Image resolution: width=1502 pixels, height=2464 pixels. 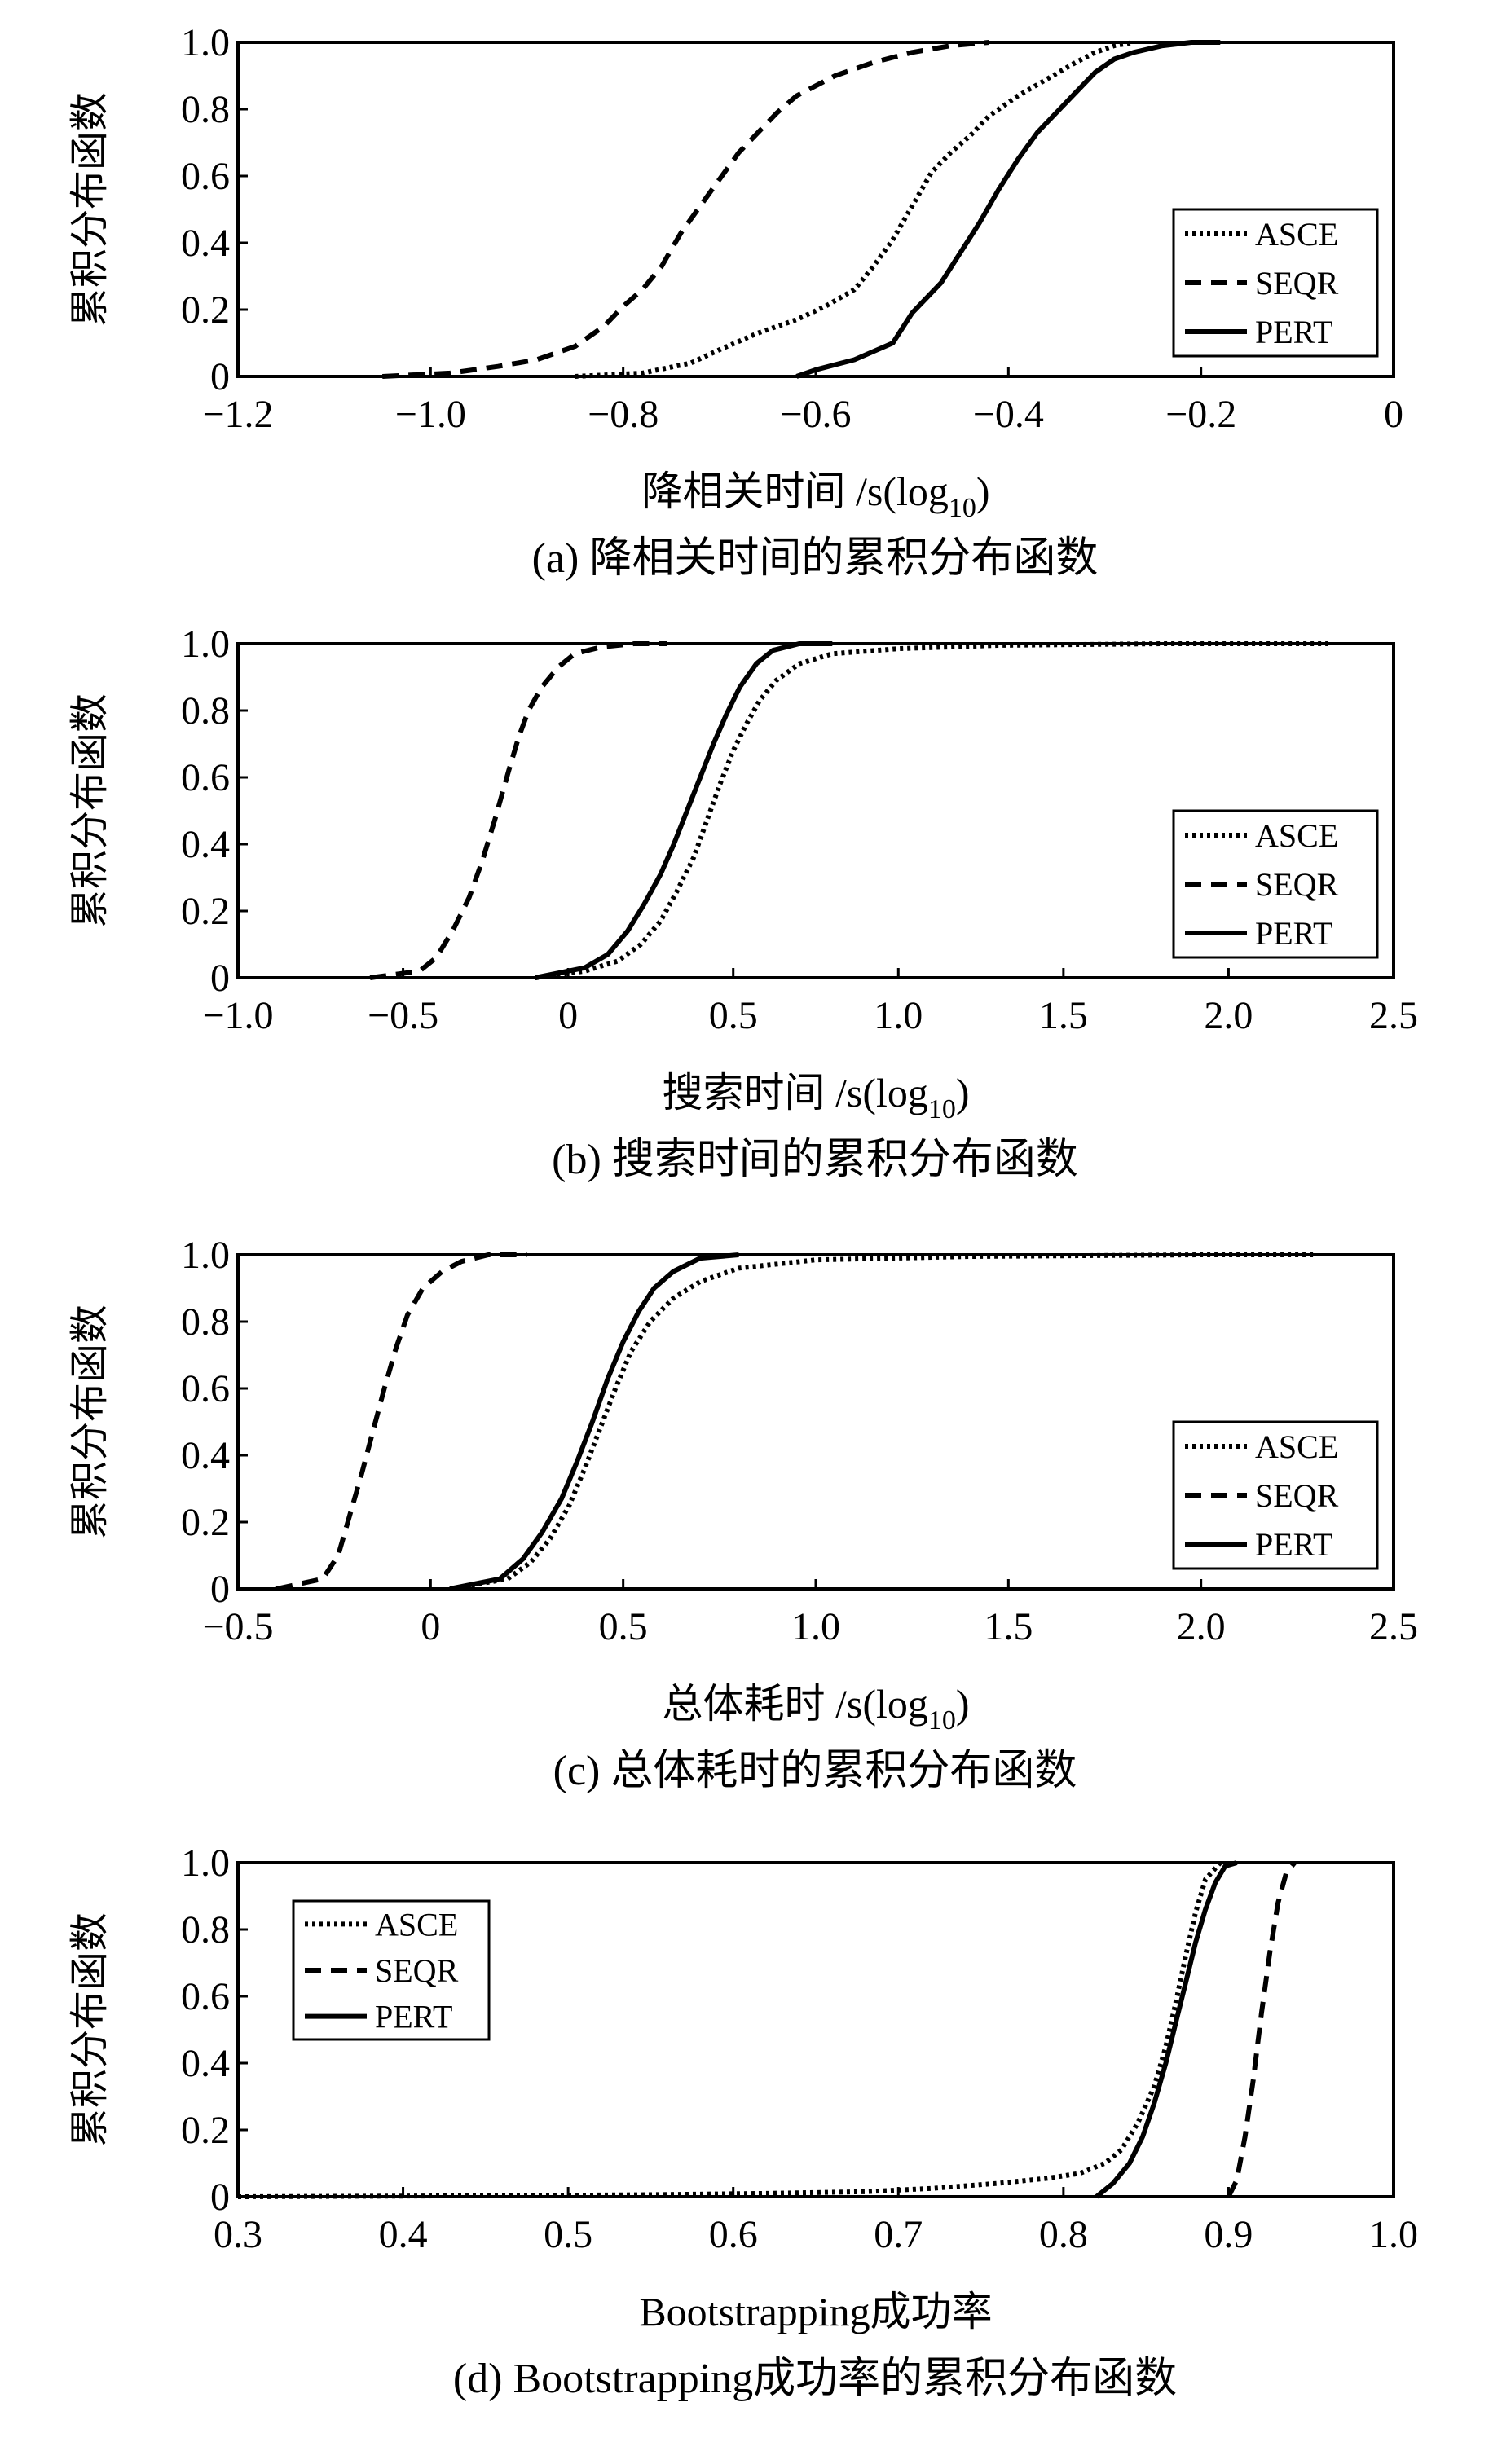 I want to click on x-axis-label-main: 降相关时间 /s(log, so click(x=794, y=491).